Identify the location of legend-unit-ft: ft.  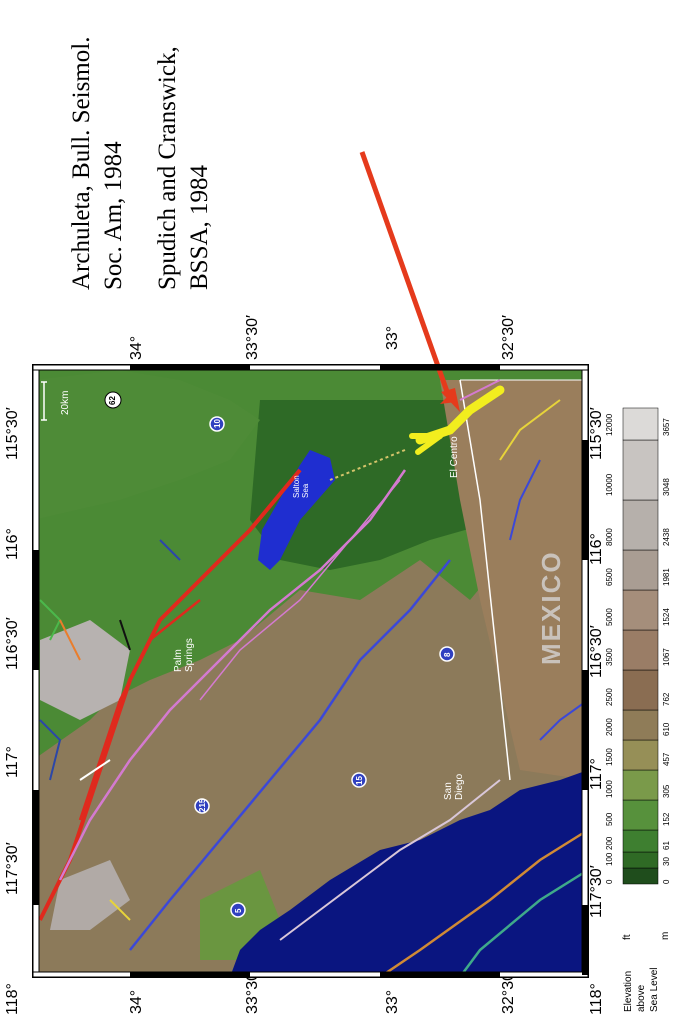
(627, 937).